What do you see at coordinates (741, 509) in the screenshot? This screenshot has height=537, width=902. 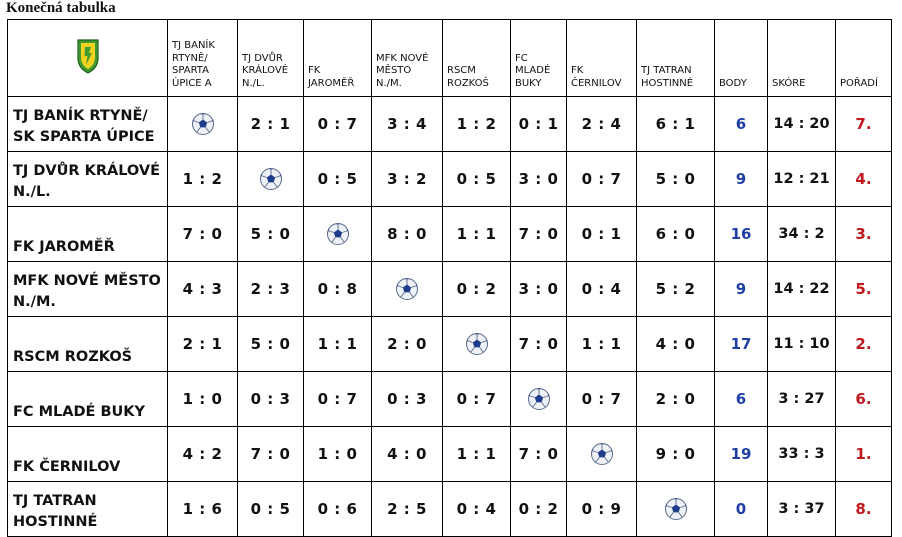 I see `points-cell: 0` at bounding box center [741, 509].